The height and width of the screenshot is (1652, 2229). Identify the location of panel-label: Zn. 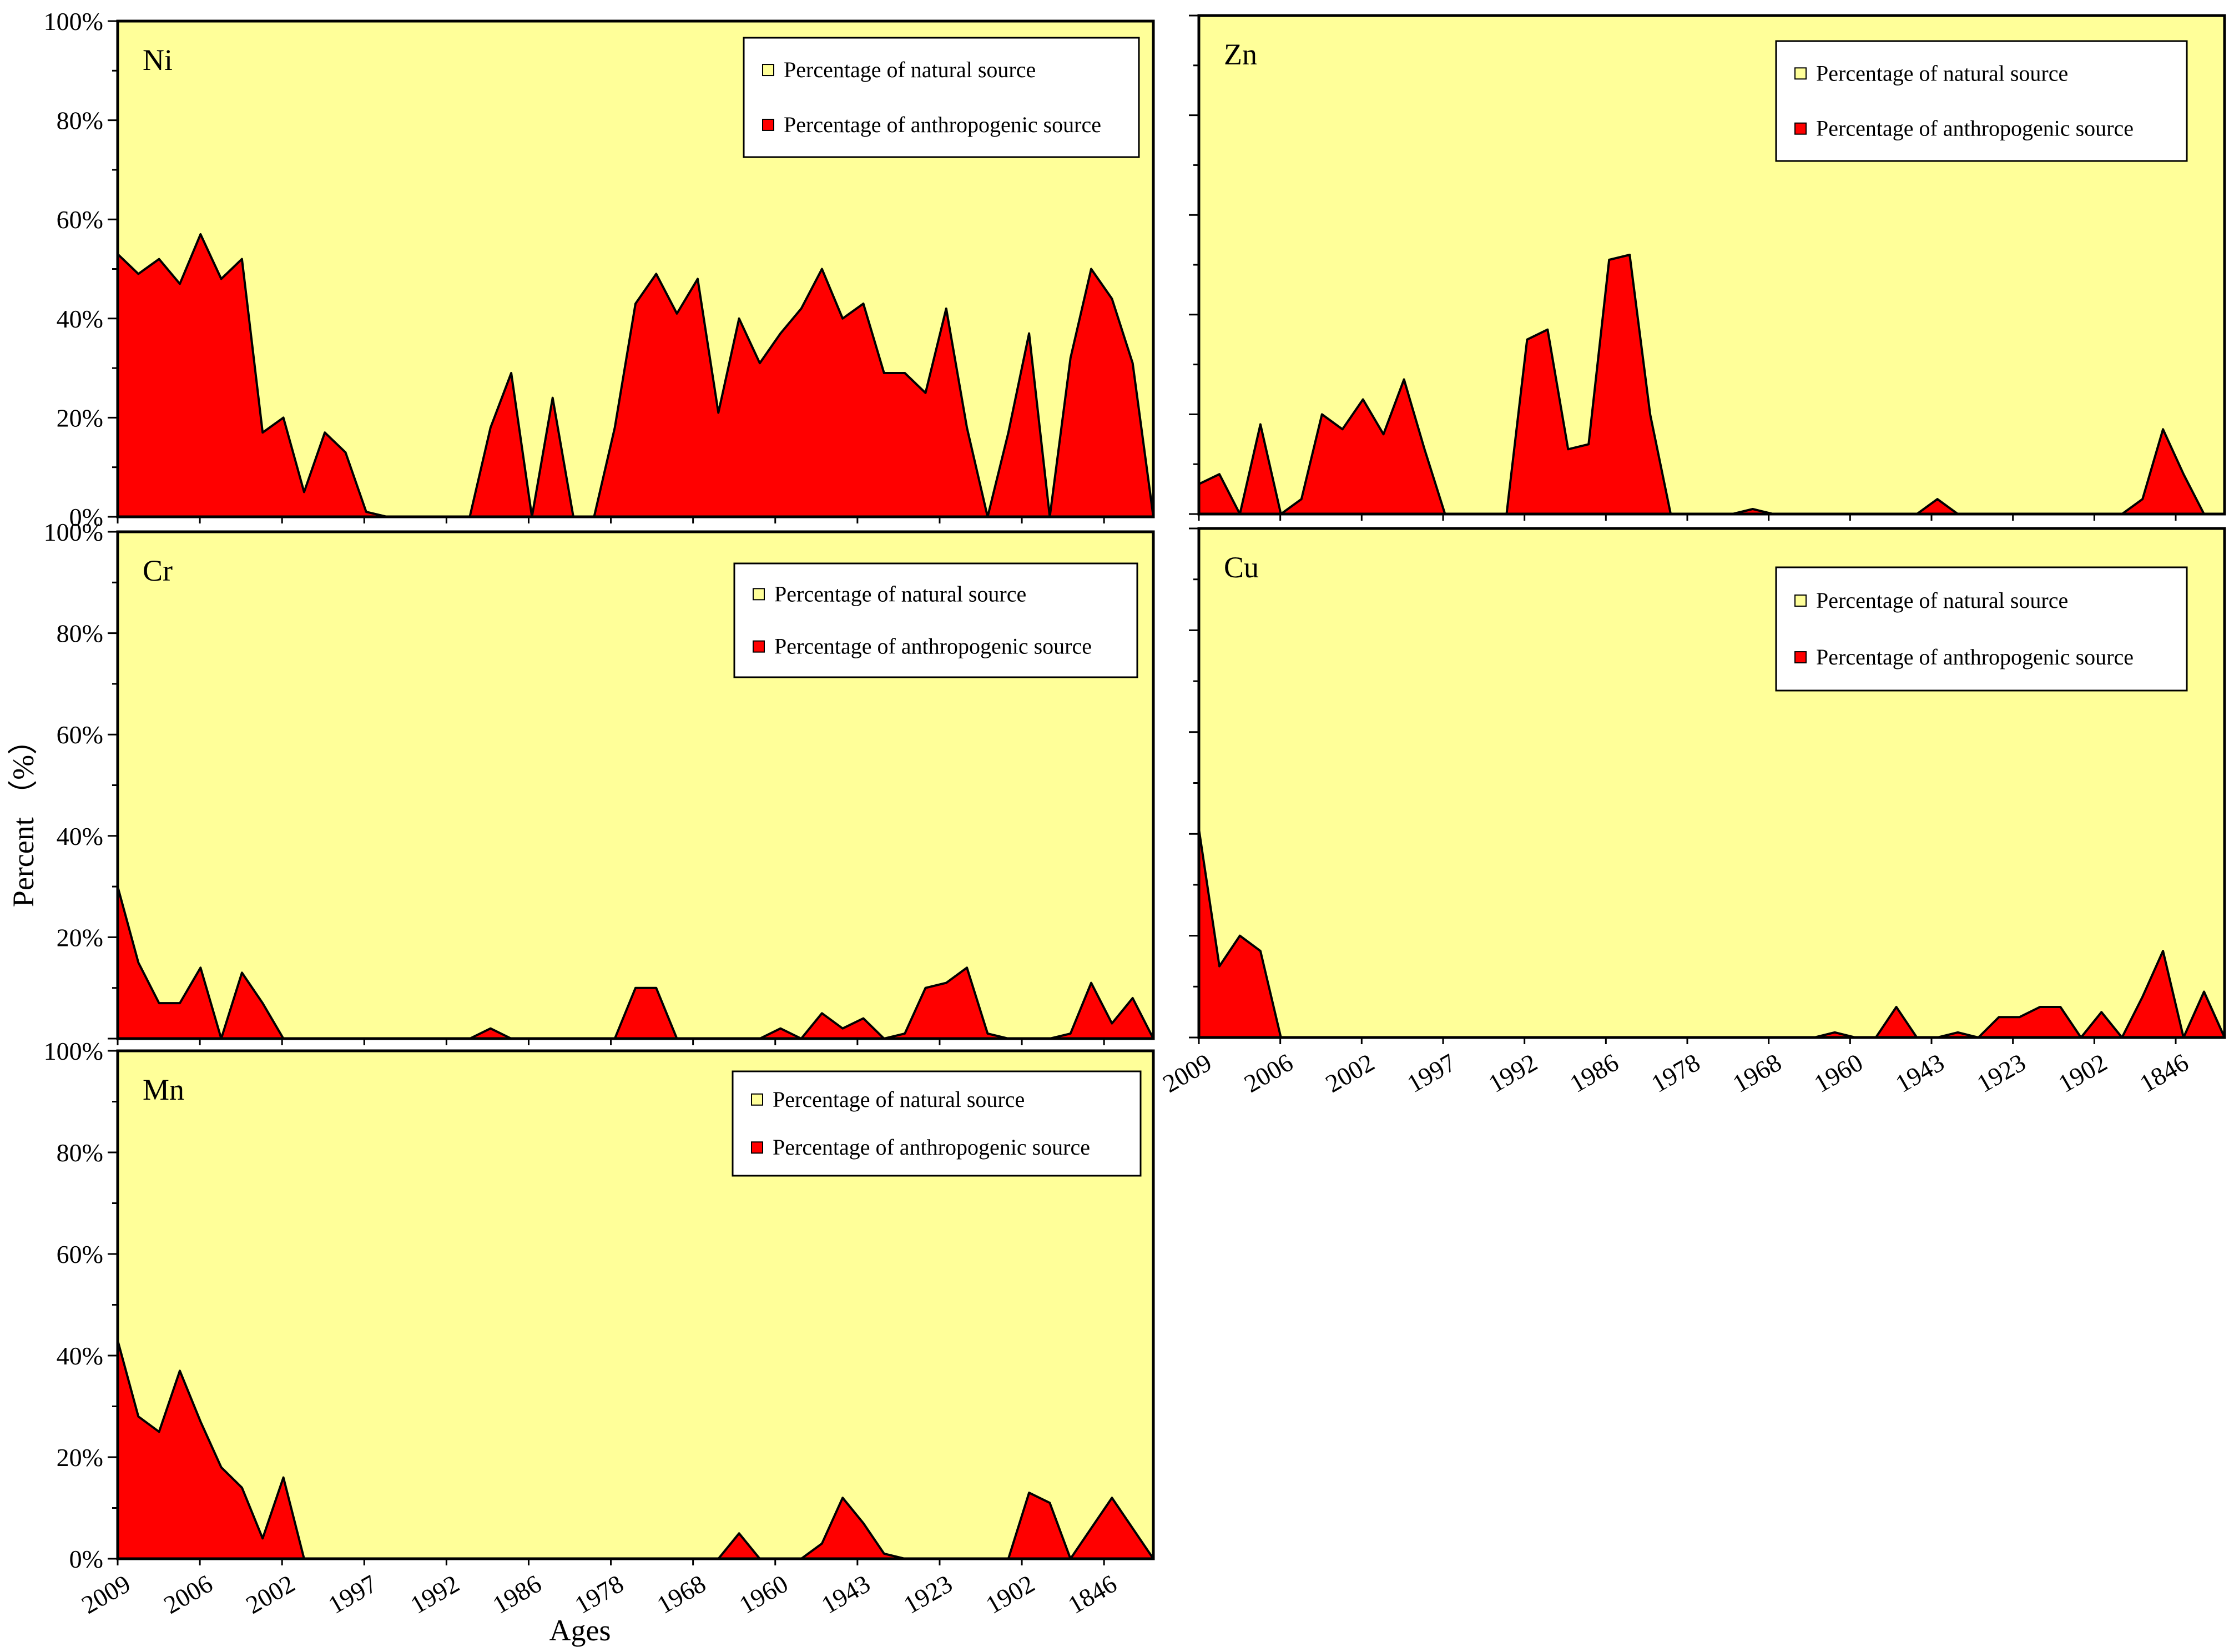
(1240, 54).